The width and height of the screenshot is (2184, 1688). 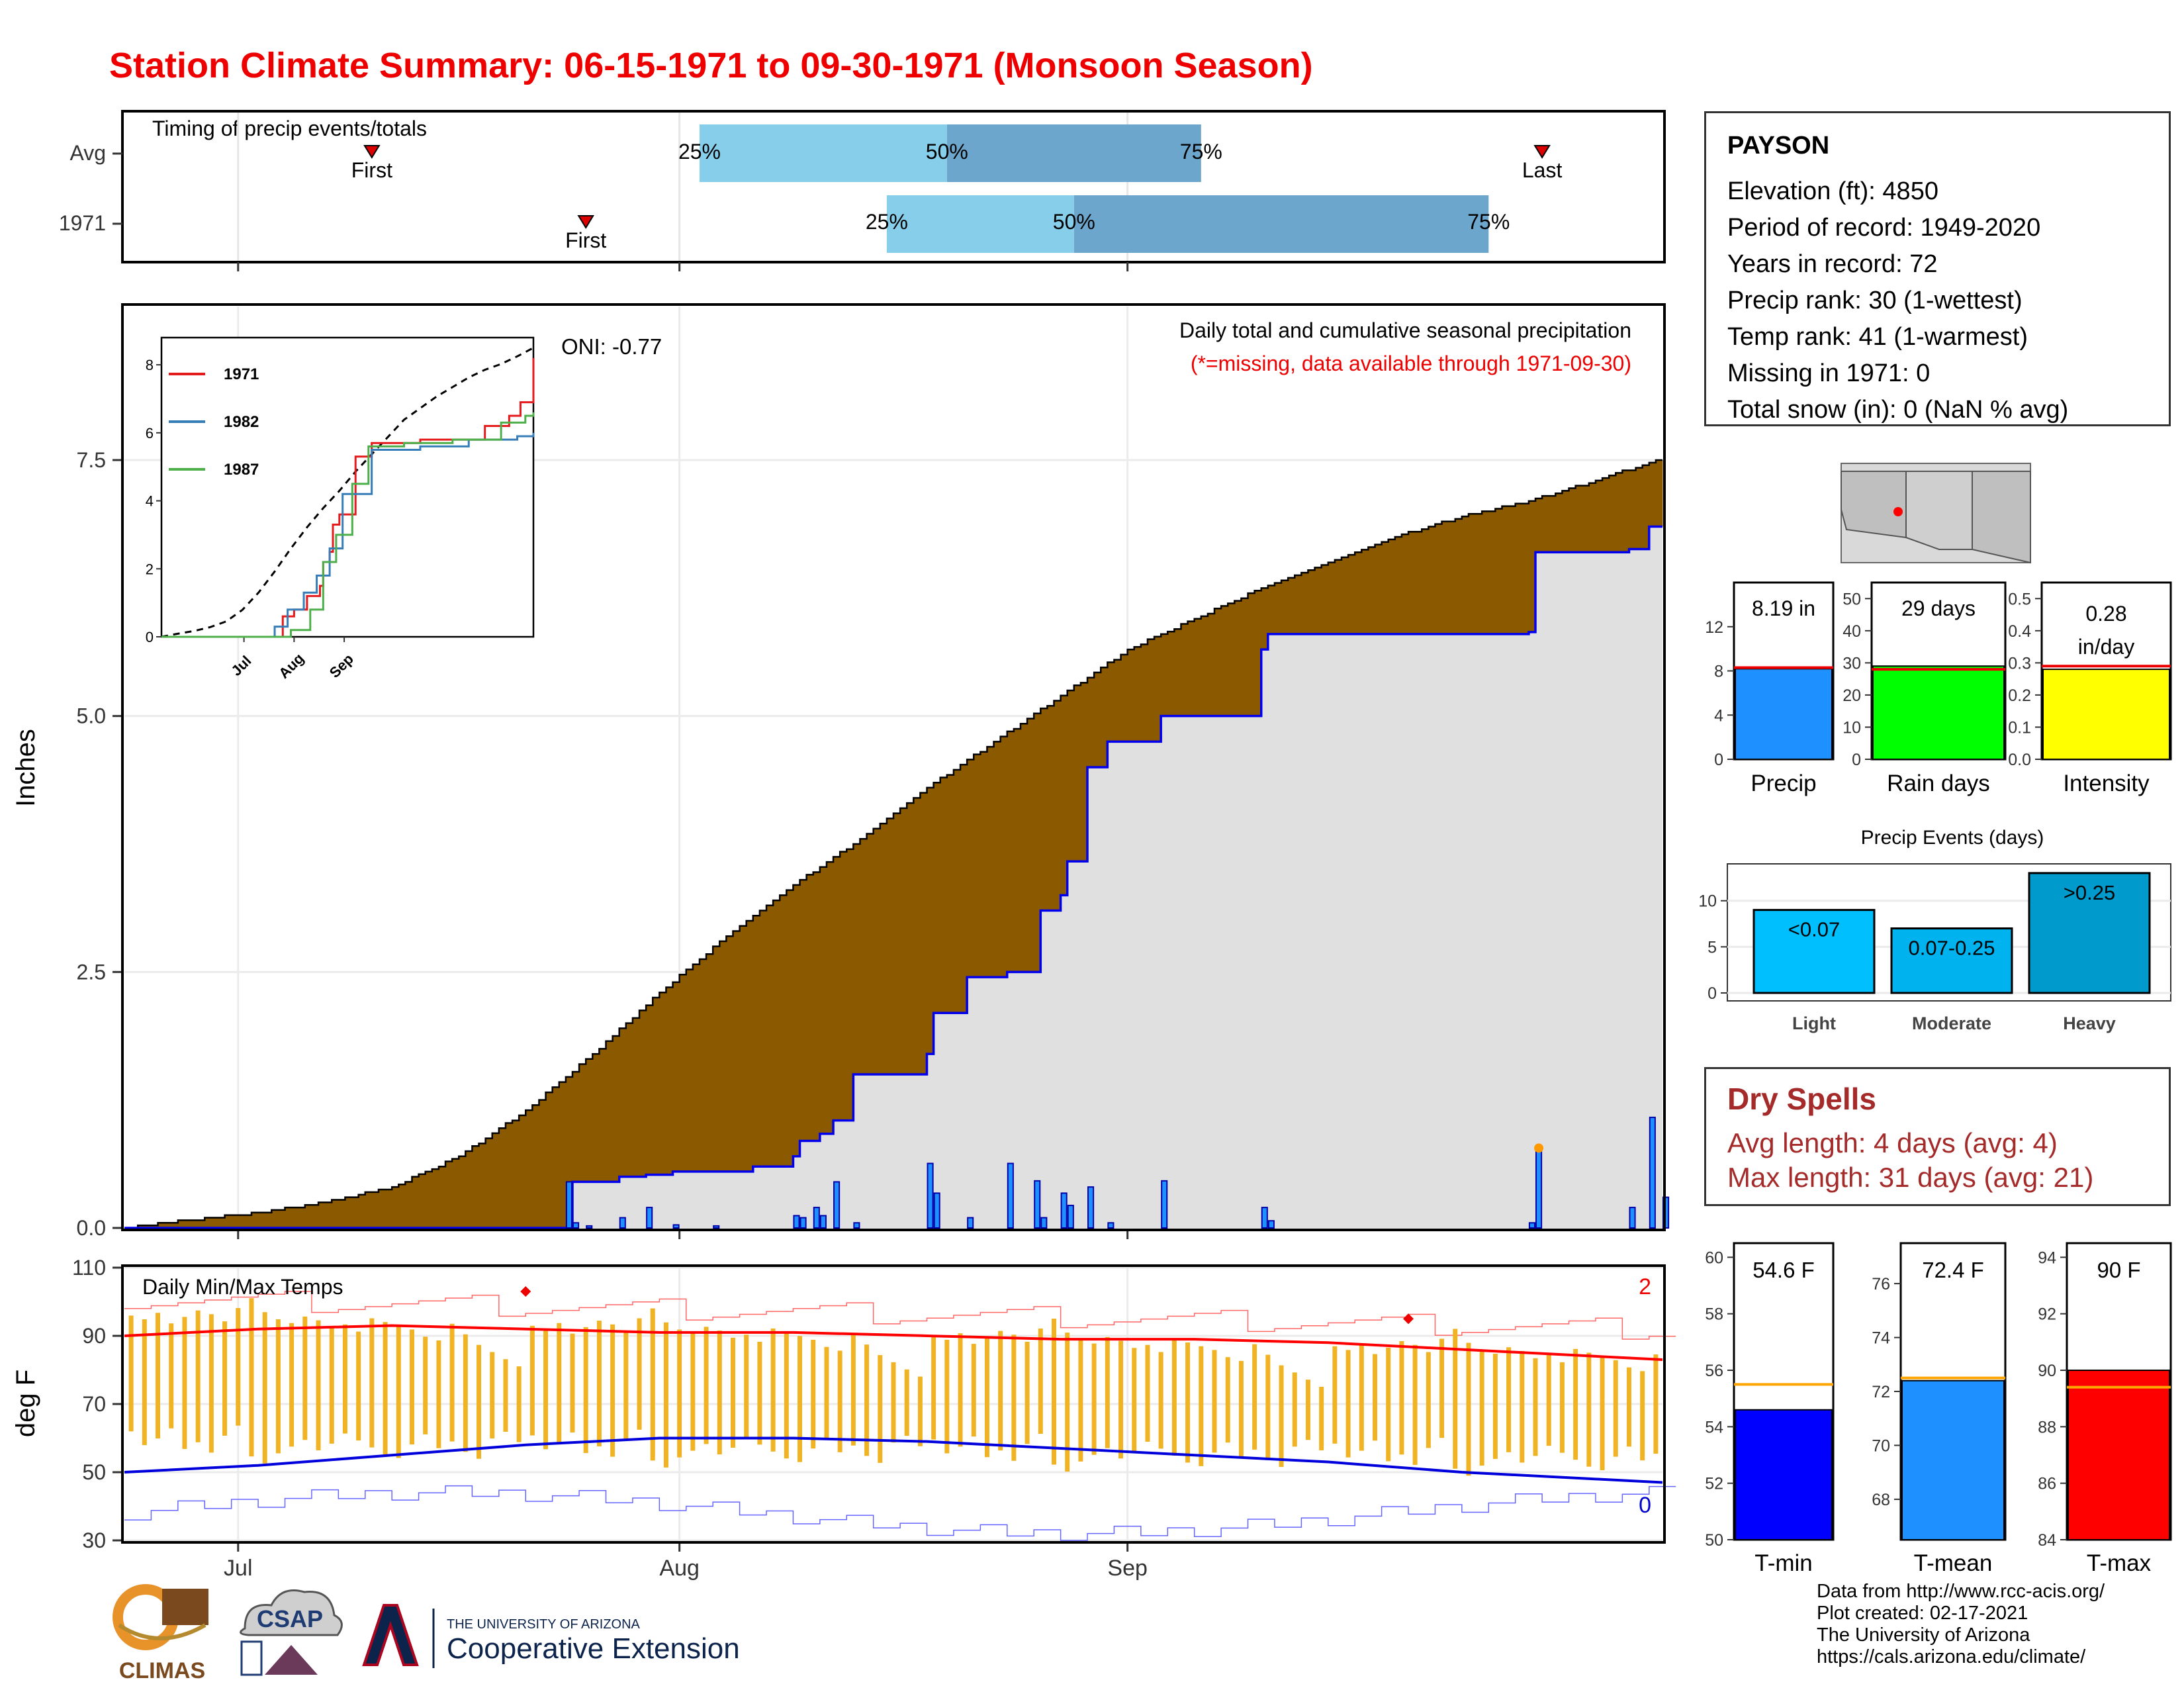 What do you see at coordinates (544, 1624) in the screenshot?
I see `svg-text: THE UNIVERSITY OF ARIZONA` at bounding box center [544, 1624].